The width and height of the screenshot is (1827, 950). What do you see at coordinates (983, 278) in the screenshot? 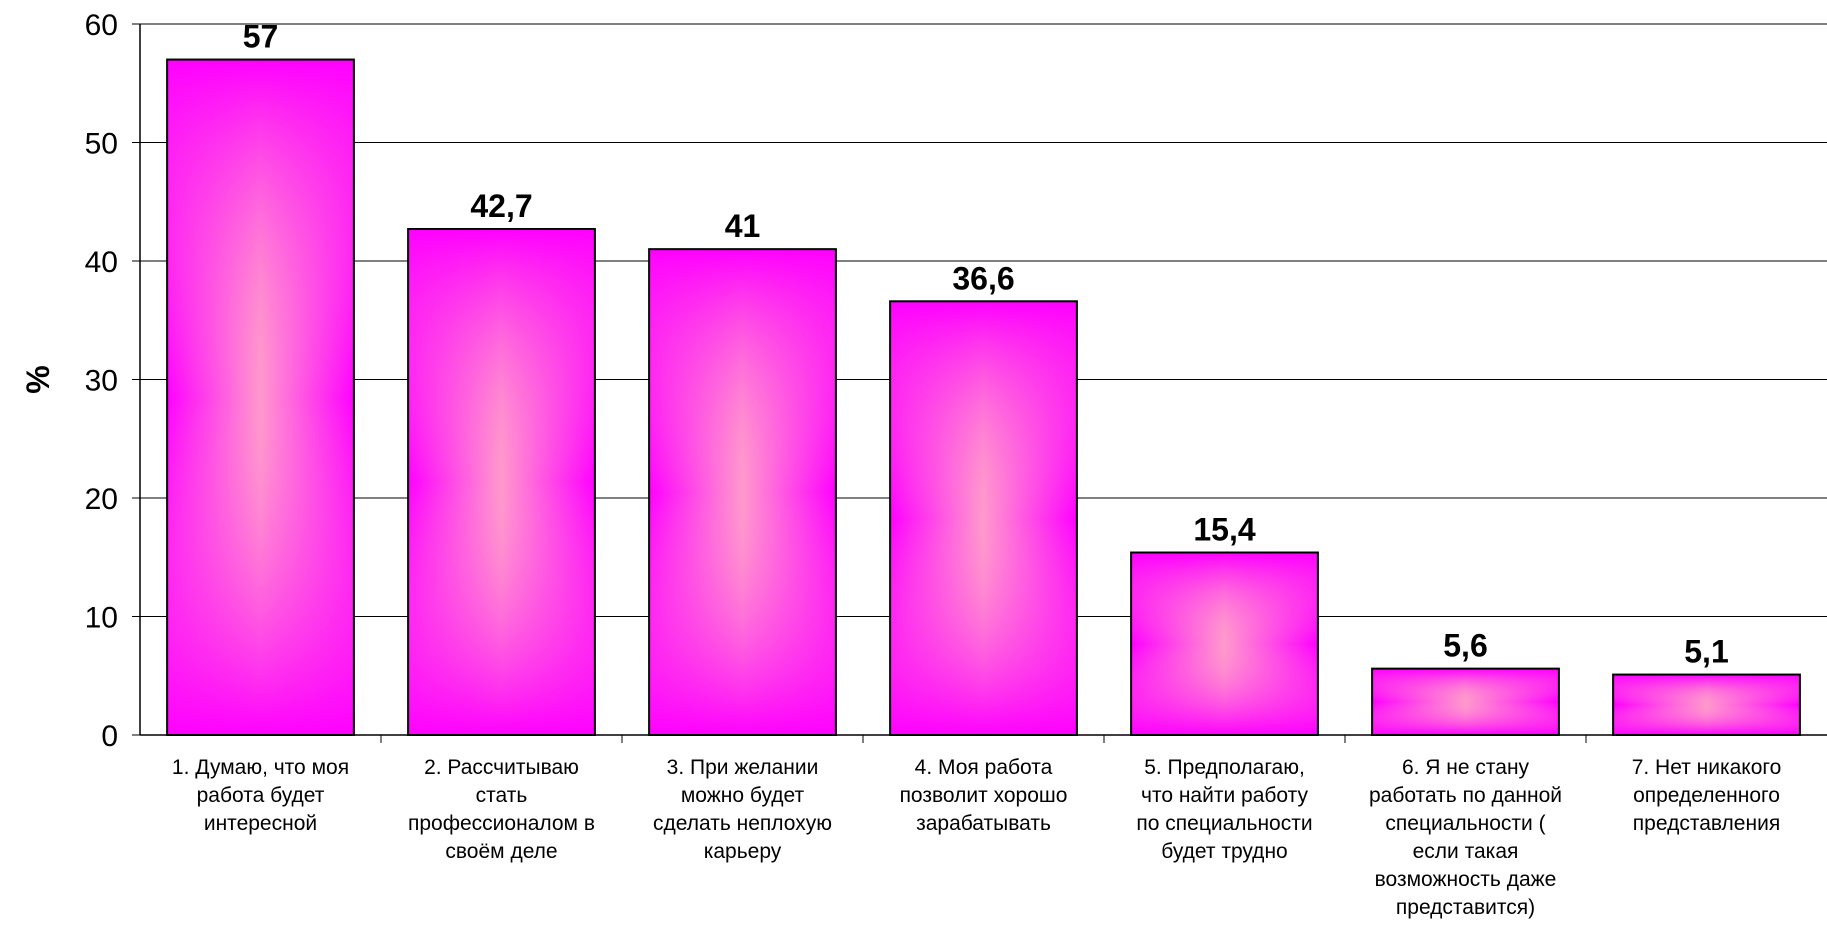
I see `data-label: 36,6` at bounding box center [983, 278].